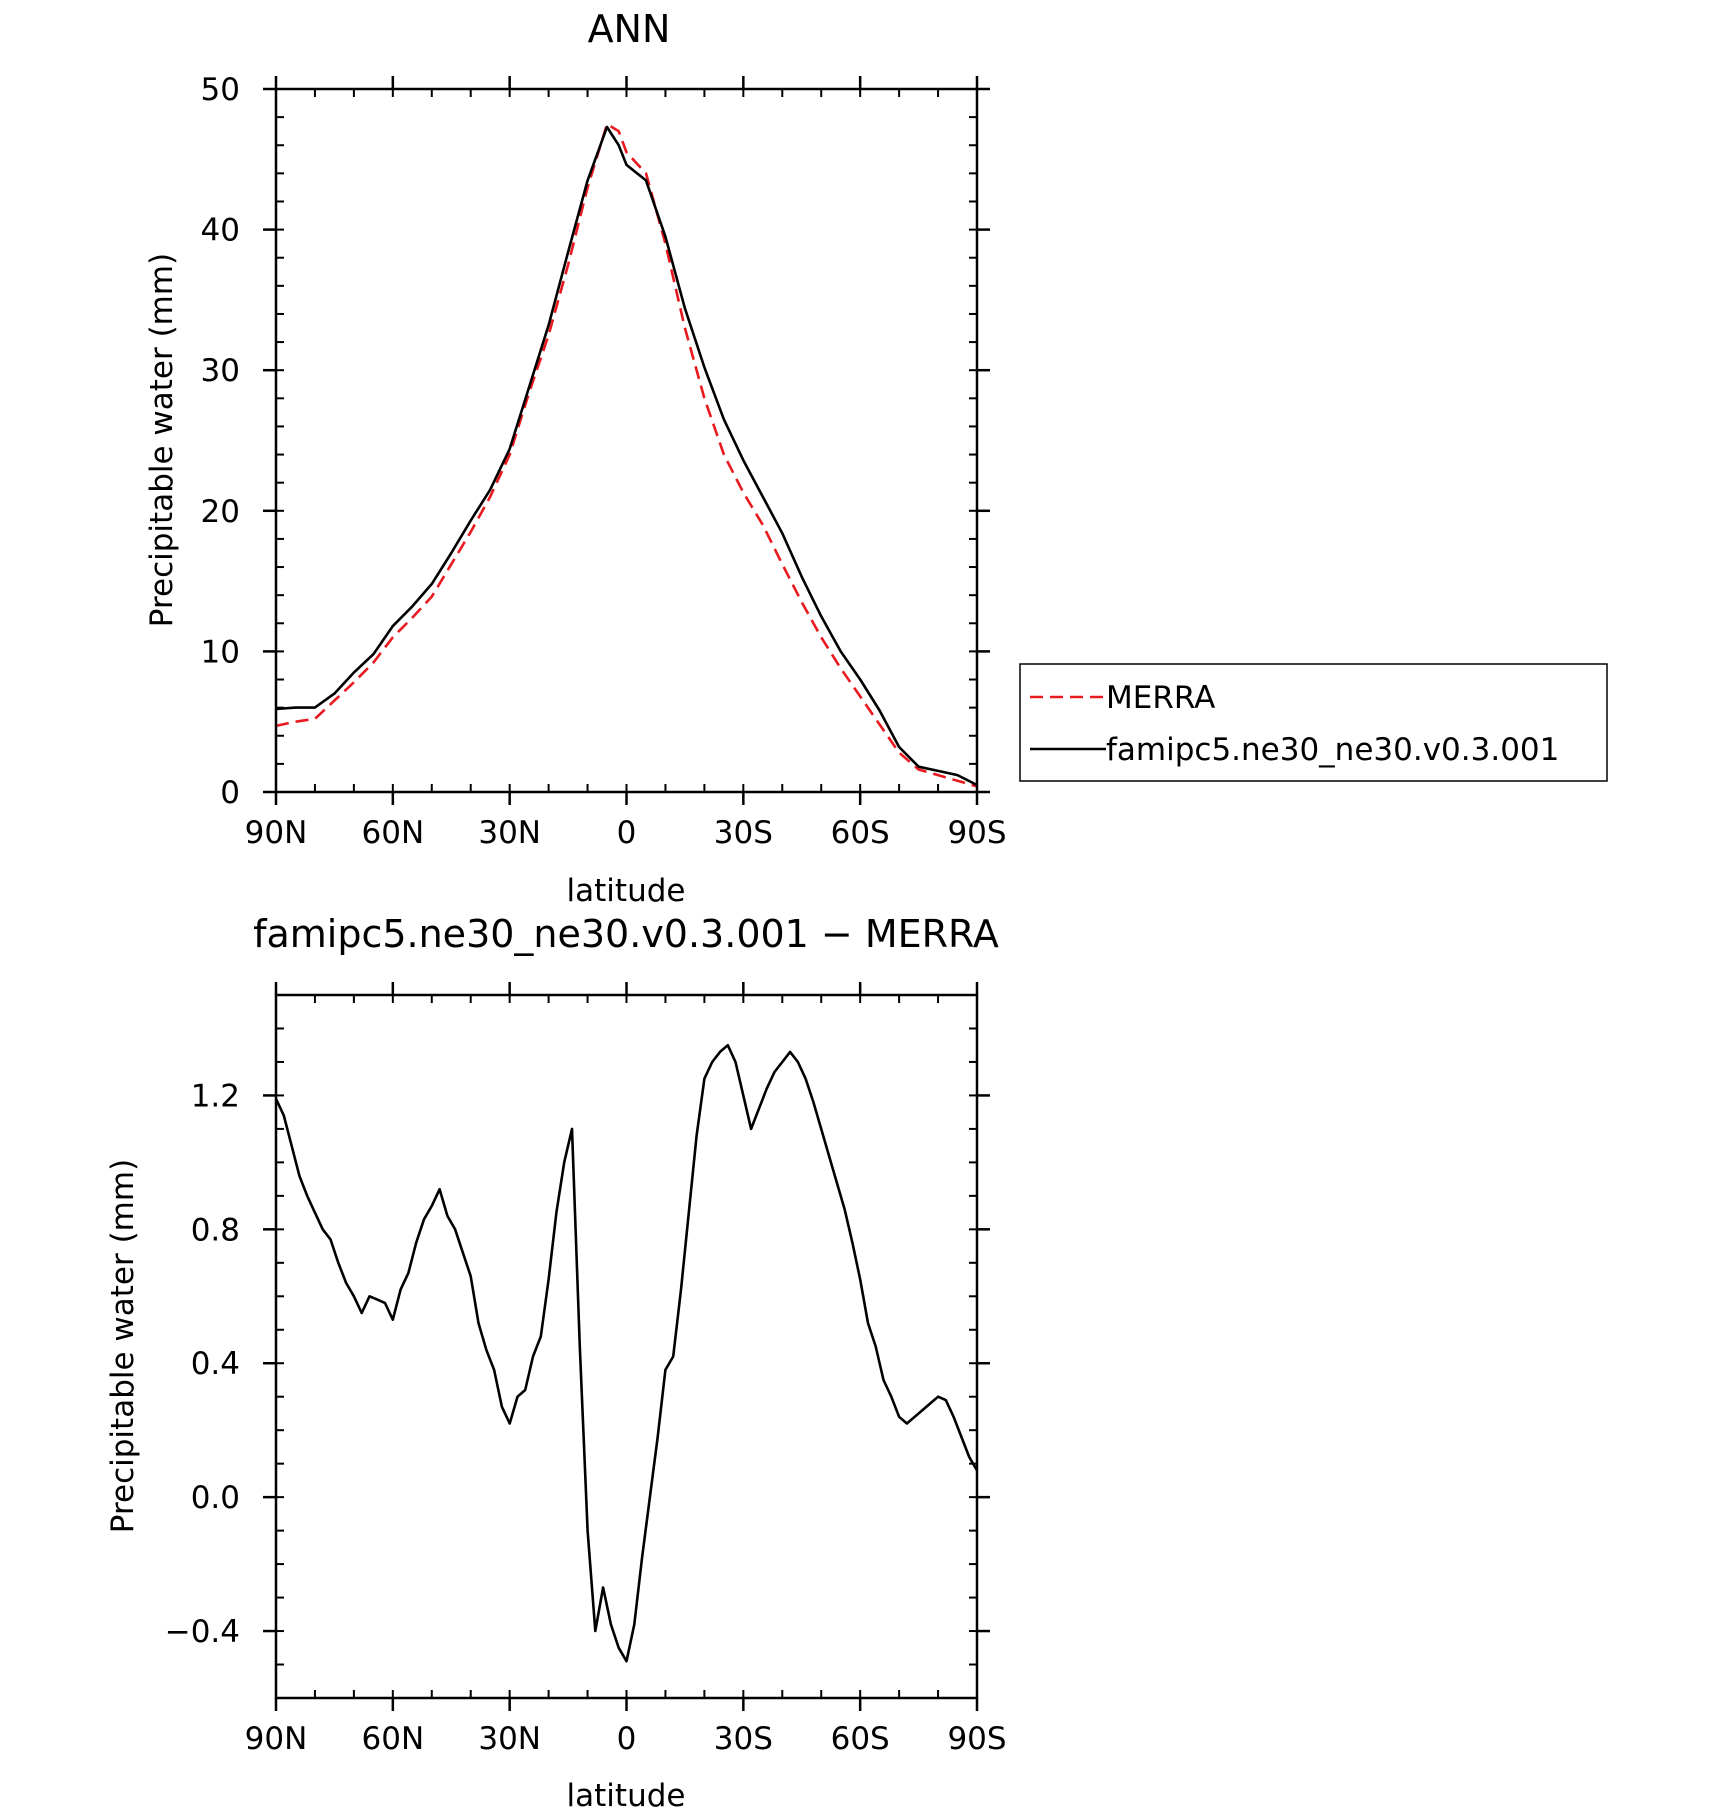  I want to click on legend: MERRA famipc5.ne30_ne30.v0.3.001, so click(1313, 722).